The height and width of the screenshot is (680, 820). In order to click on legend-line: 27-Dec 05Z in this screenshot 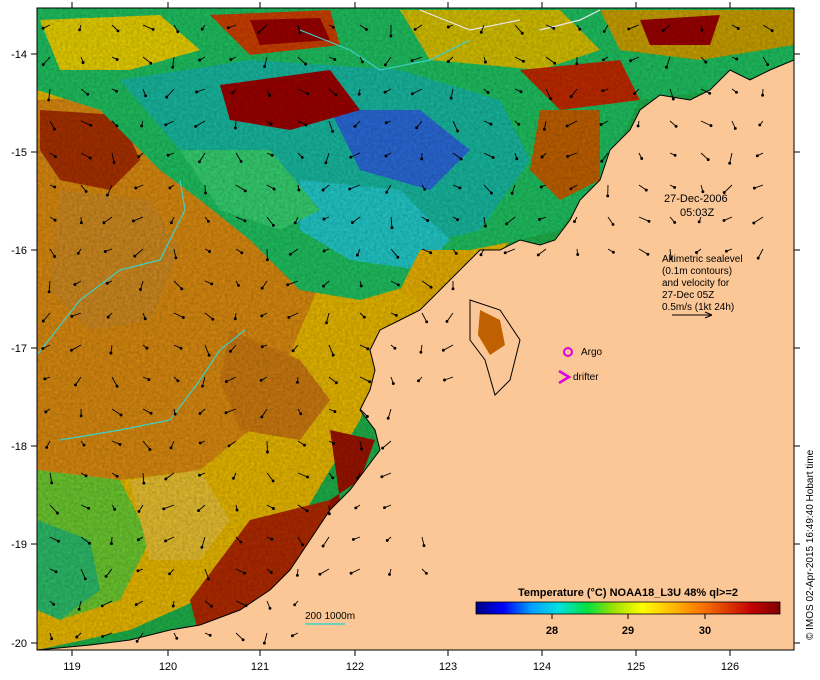, I will do `click(688, 295)`.